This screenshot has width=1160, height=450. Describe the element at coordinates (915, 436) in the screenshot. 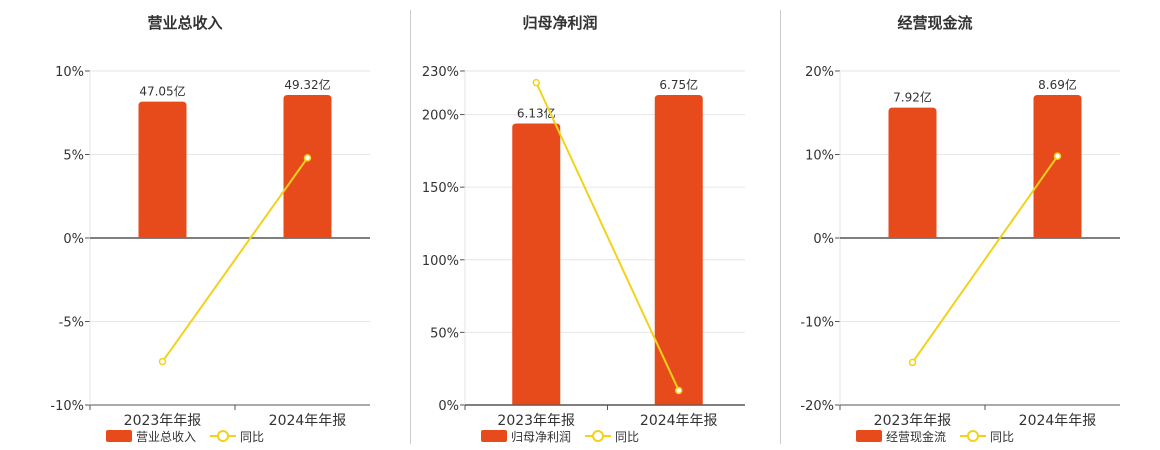

I see `legend-bar-label: 经营现金流` at that location.